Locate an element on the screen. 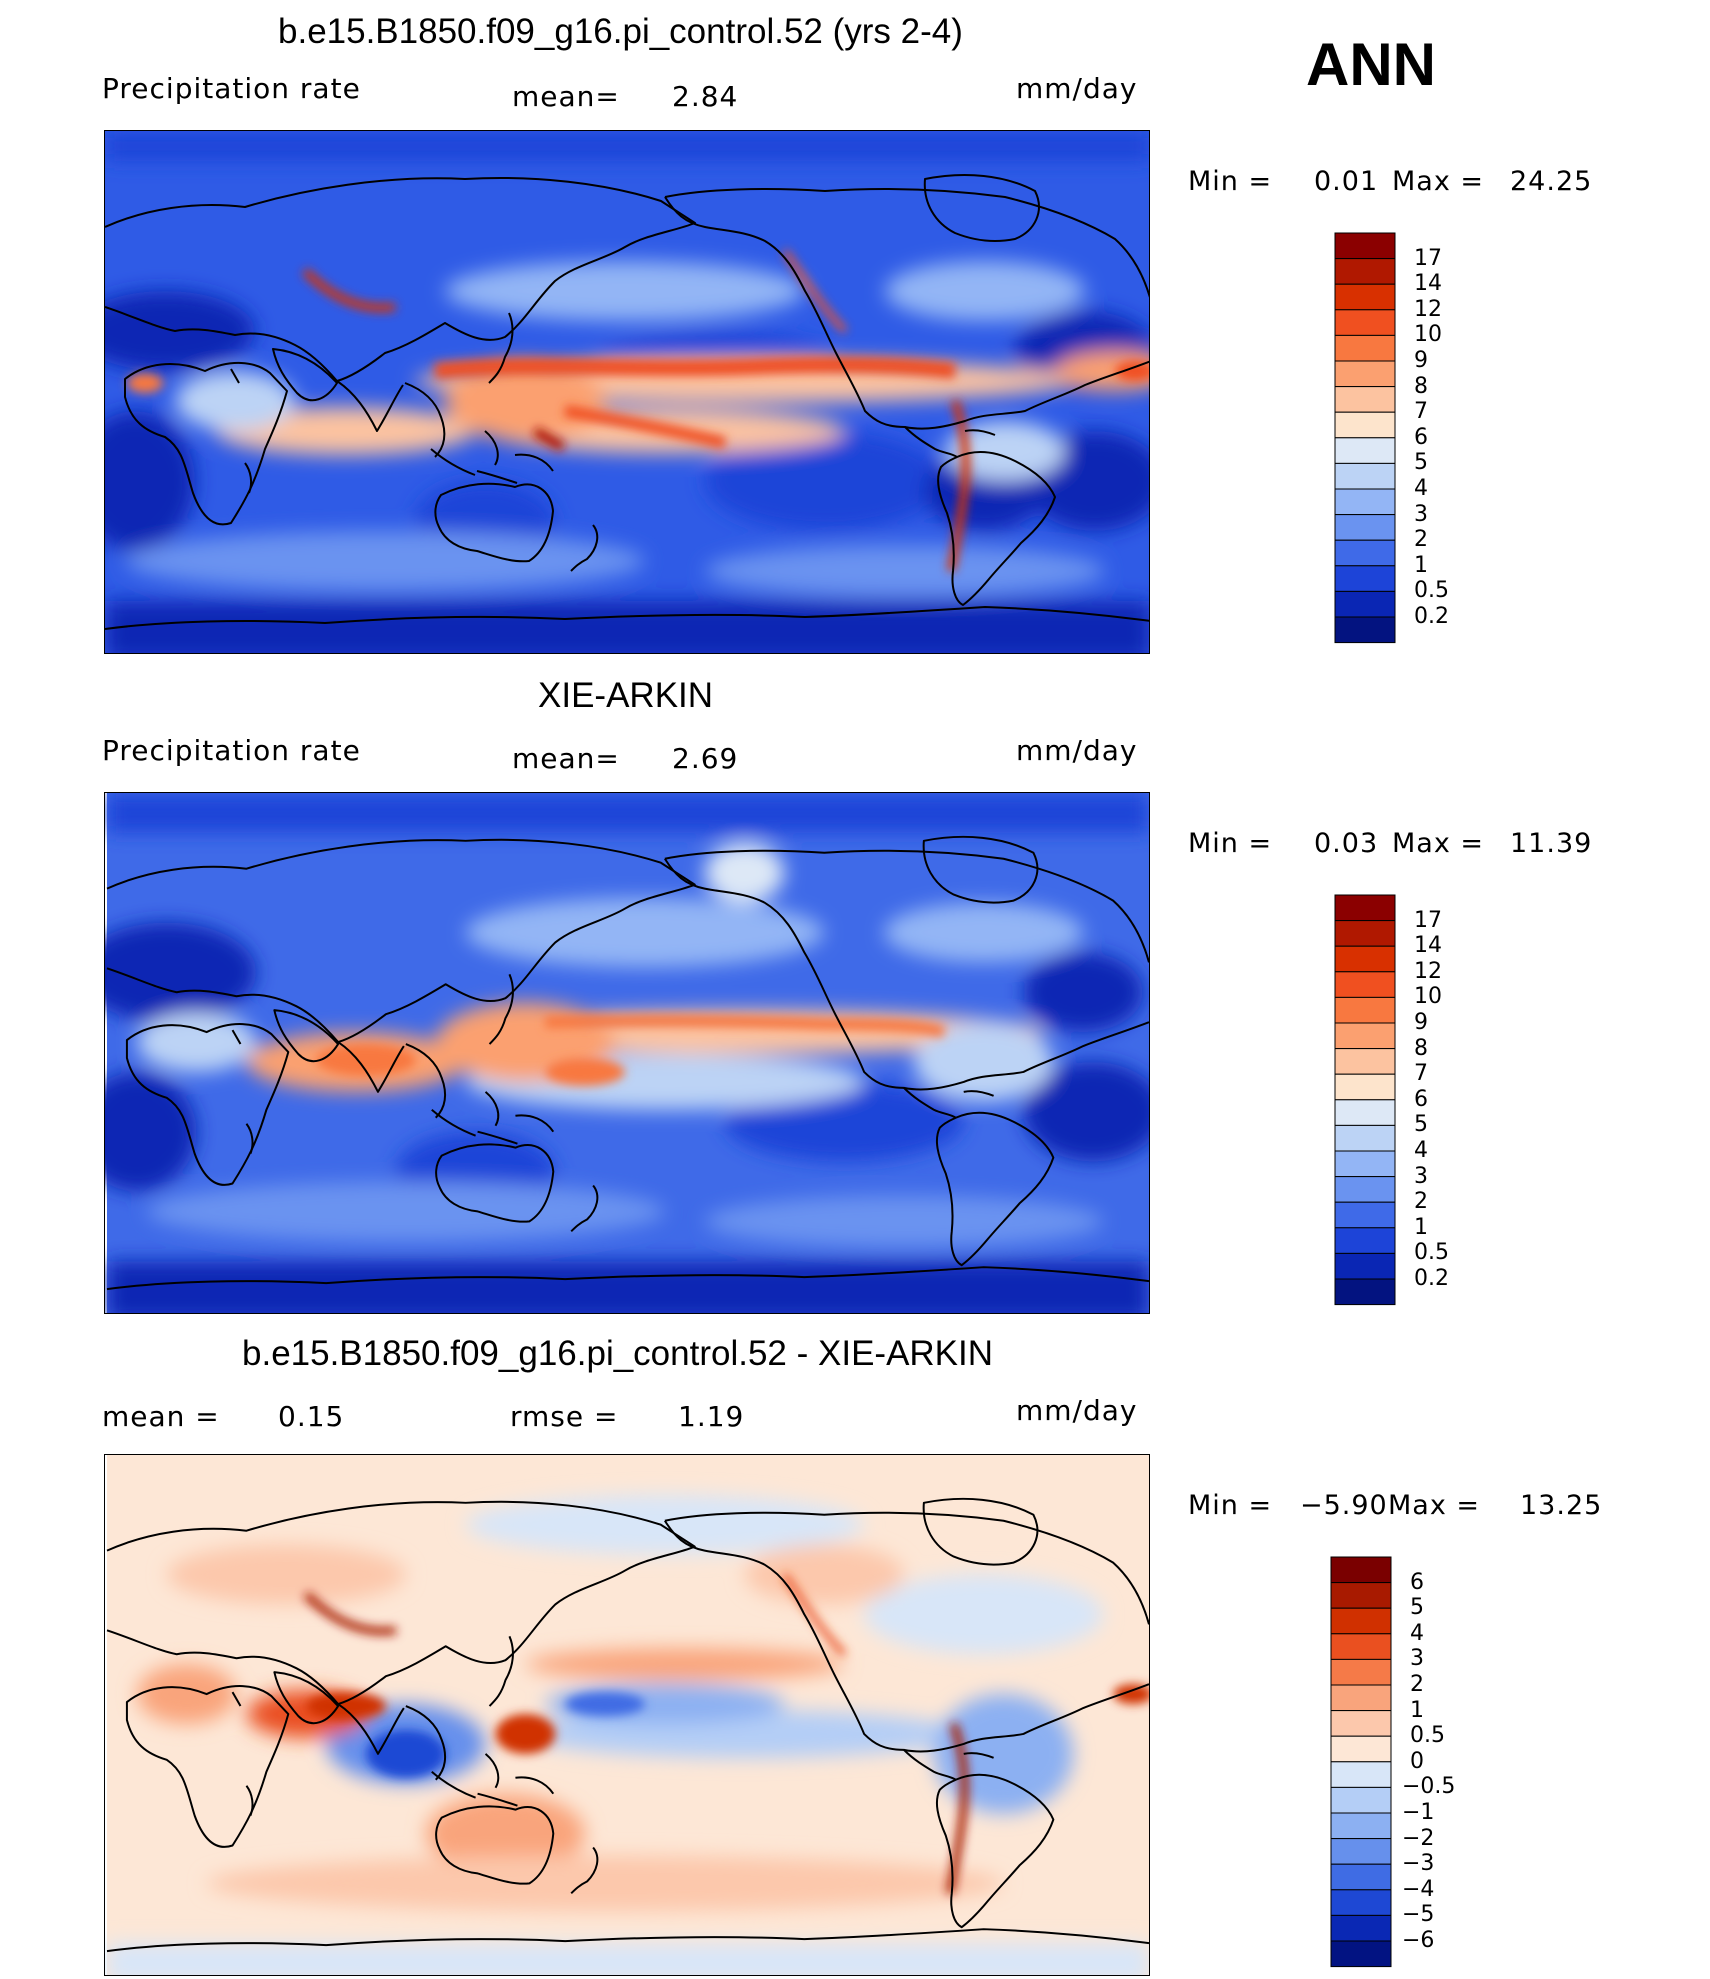  colorbar-tick-label: −4 is located at coordinates (1418, 1889).